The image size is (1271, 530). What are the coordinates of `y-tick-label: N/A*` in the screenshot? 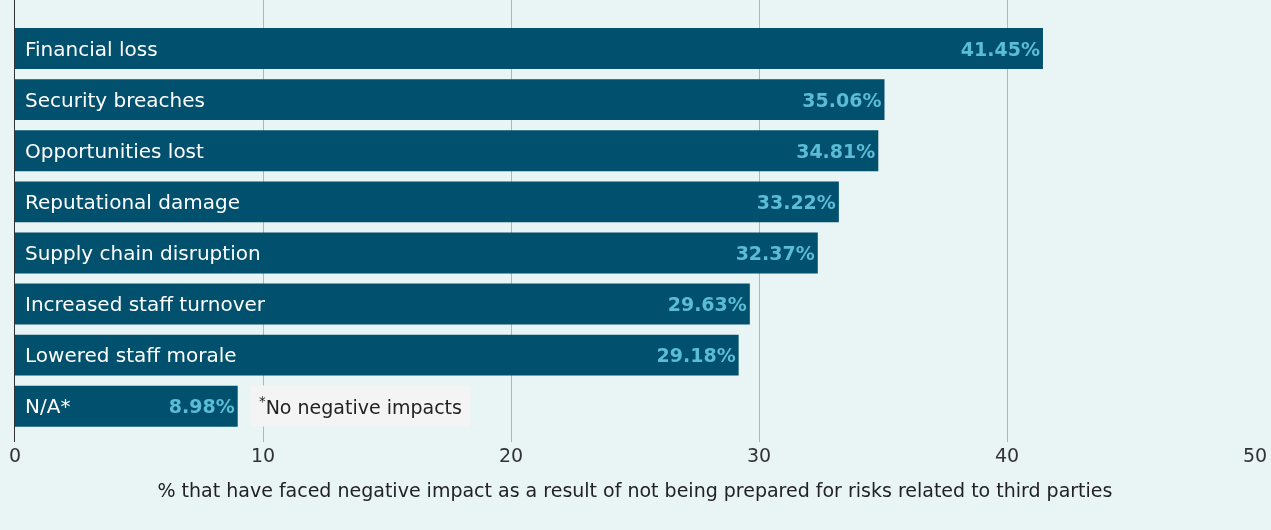 It's located at (48, 406).